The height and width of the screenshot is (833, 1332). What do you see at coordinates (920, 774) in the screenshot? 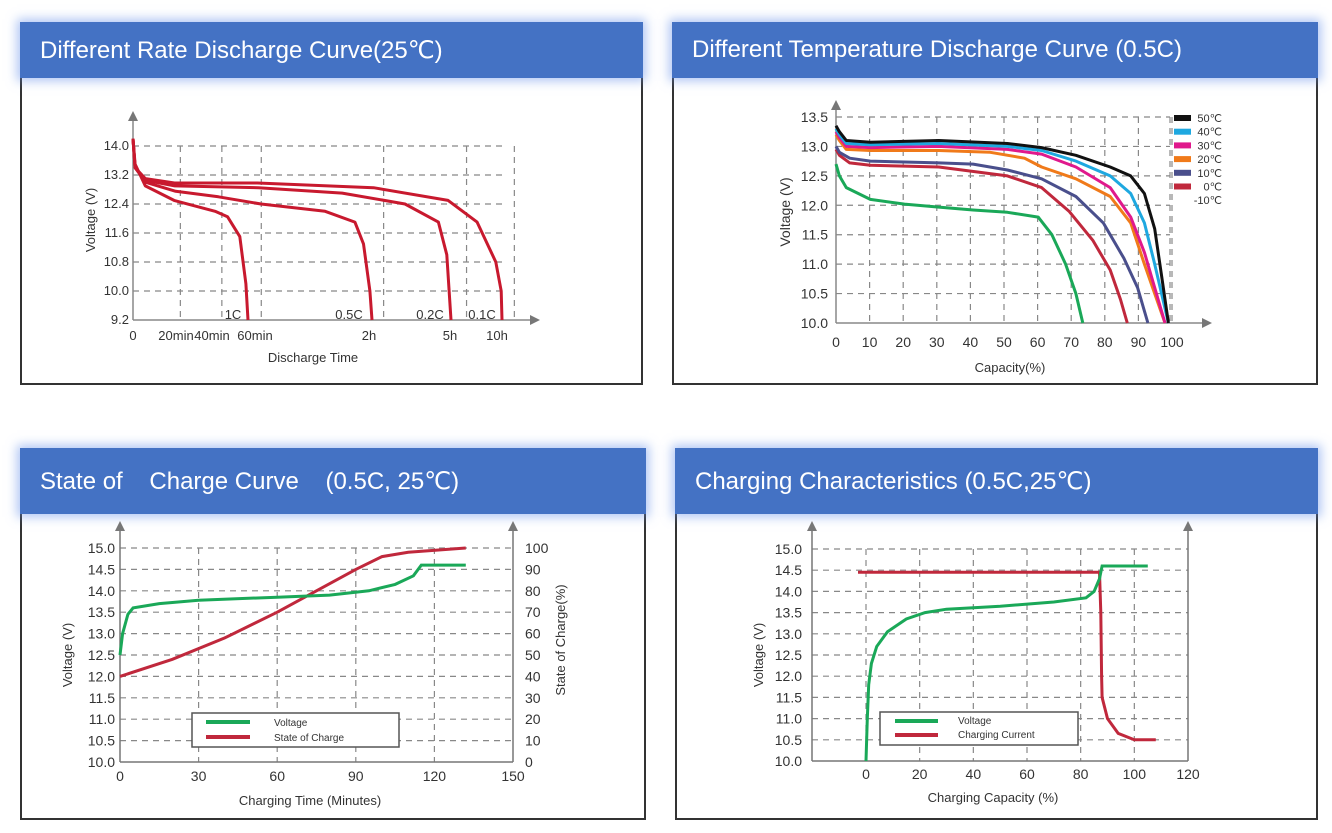
I see `charge-xtick-label: 20` at bounding box center [920, 774].